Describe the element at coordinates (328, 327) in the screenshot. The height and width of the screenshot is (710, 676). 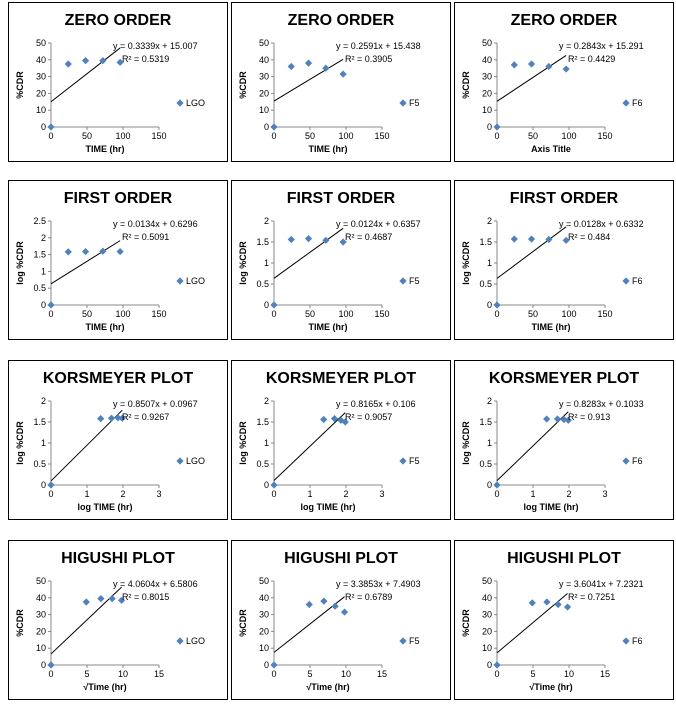
I see `x-axis-label: TIME (hr)` at that location.